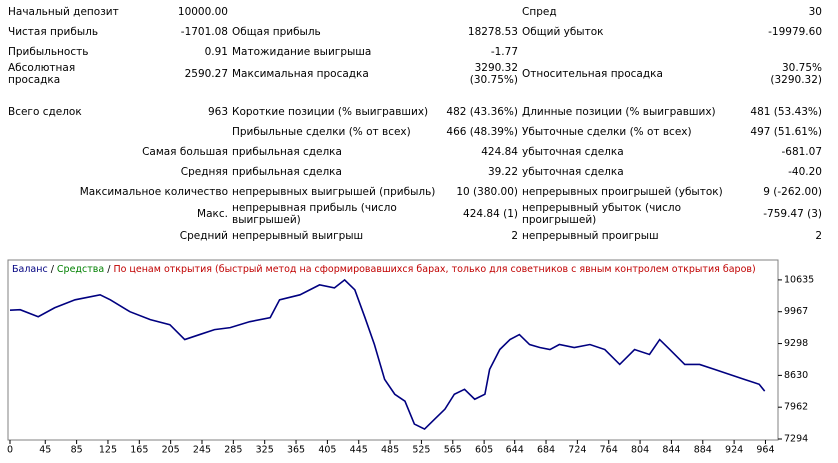  I want to click on cell: 424.84 (1), so click(490, 214).